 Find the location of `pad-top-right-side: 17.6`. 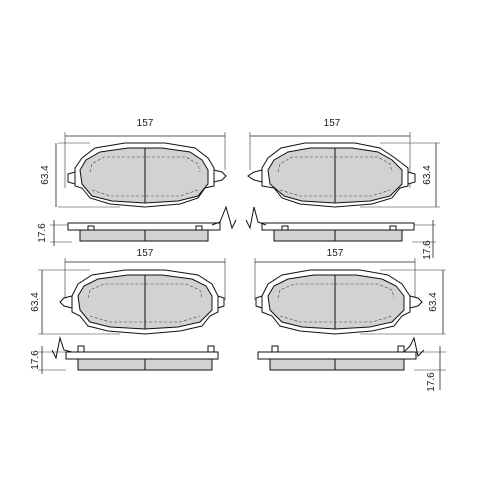

pad-top-right-side: 17.6 is located at coordinates (340, 233).